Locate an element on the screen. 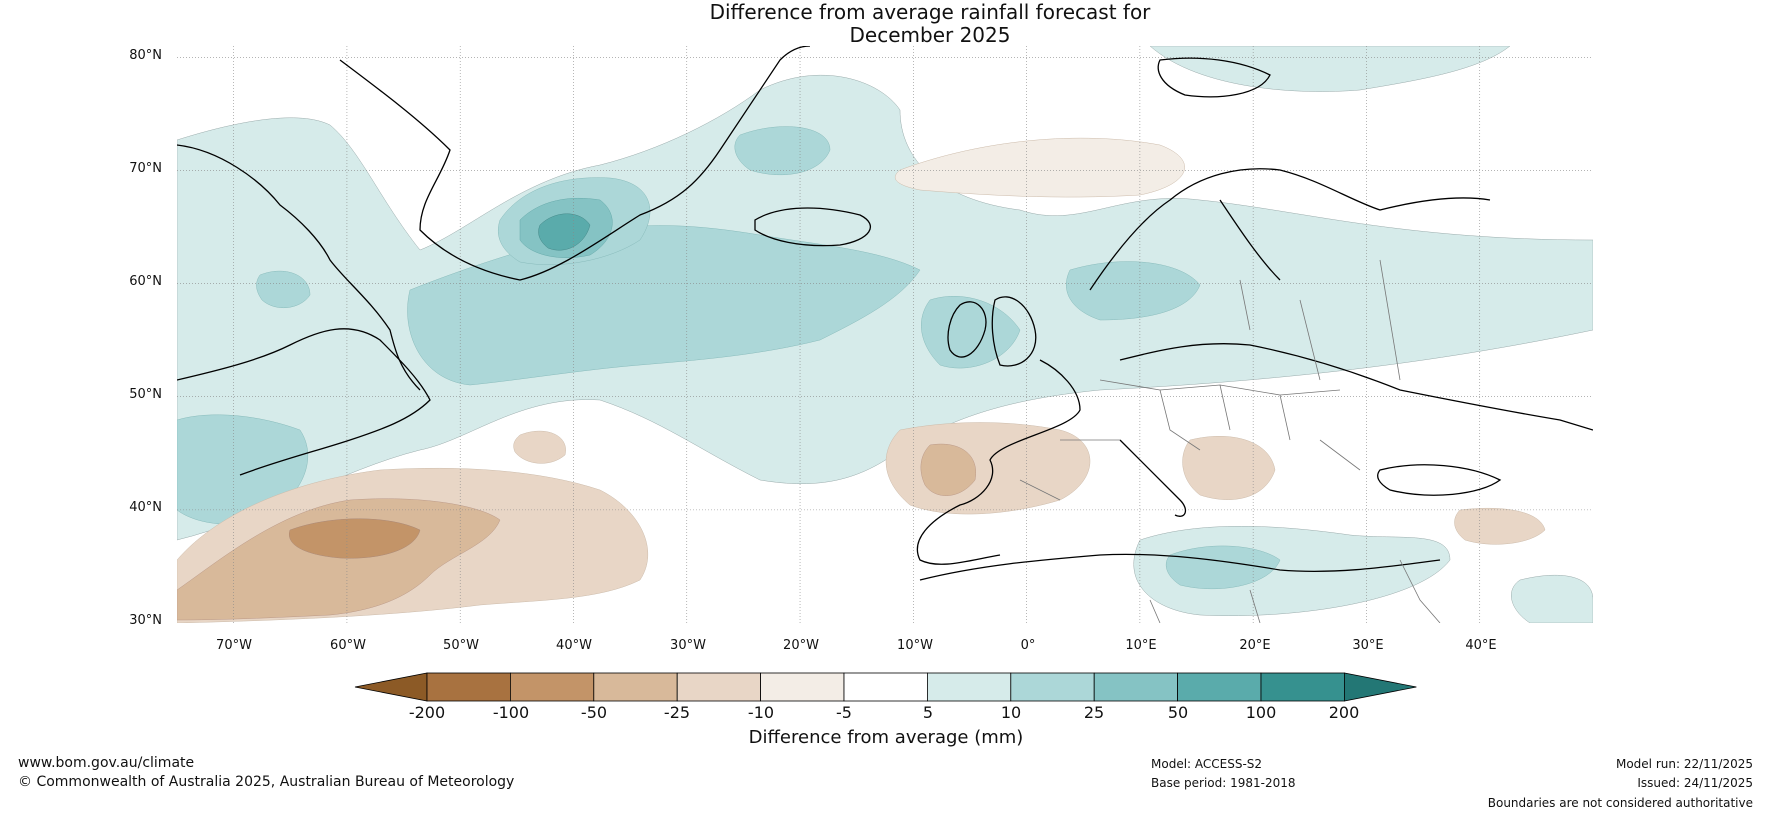  lat-label-30n: 30°N is located at coordinates (145, 620).